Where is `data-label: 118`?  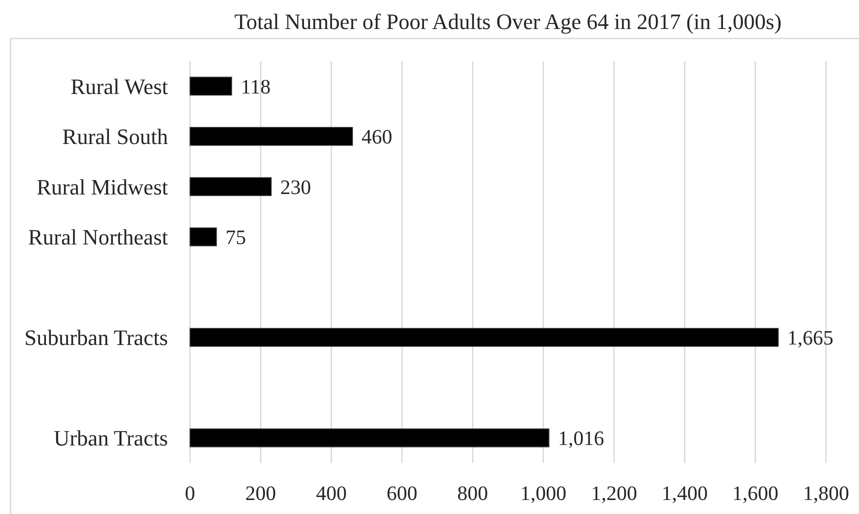
data-label: 118 is located at coordinates (255, 87).